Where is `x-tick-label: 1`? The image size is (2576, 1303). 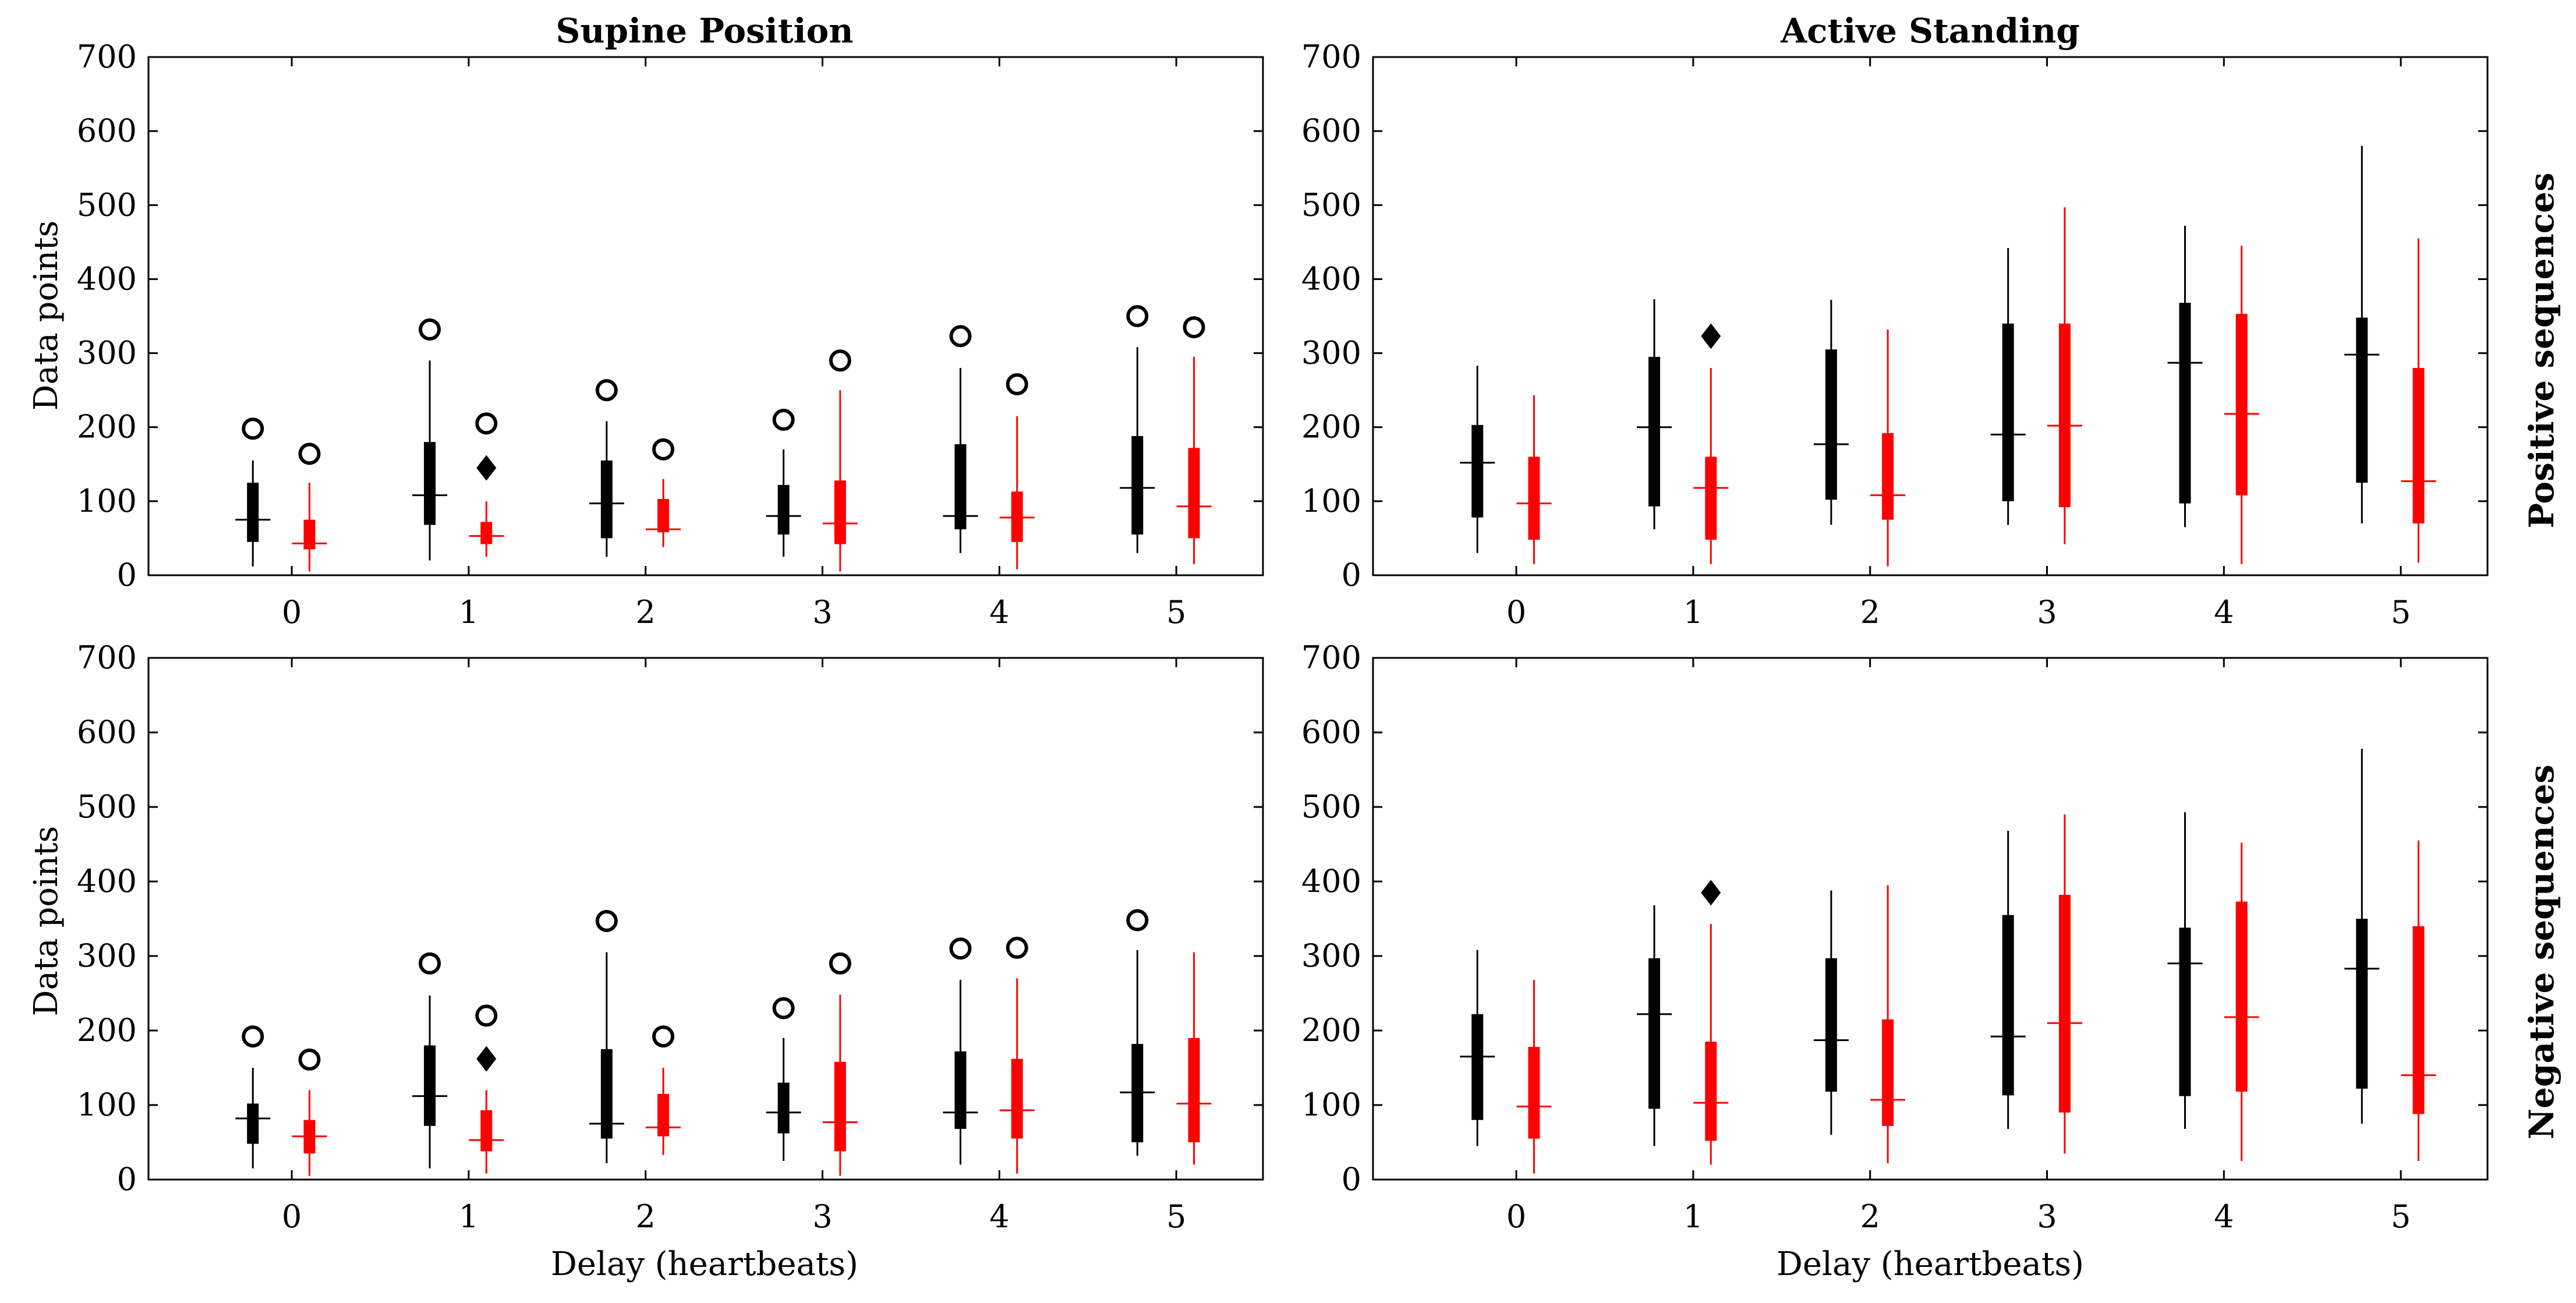 x-tick-label: 1 is located at coordinates (1693, 1216).